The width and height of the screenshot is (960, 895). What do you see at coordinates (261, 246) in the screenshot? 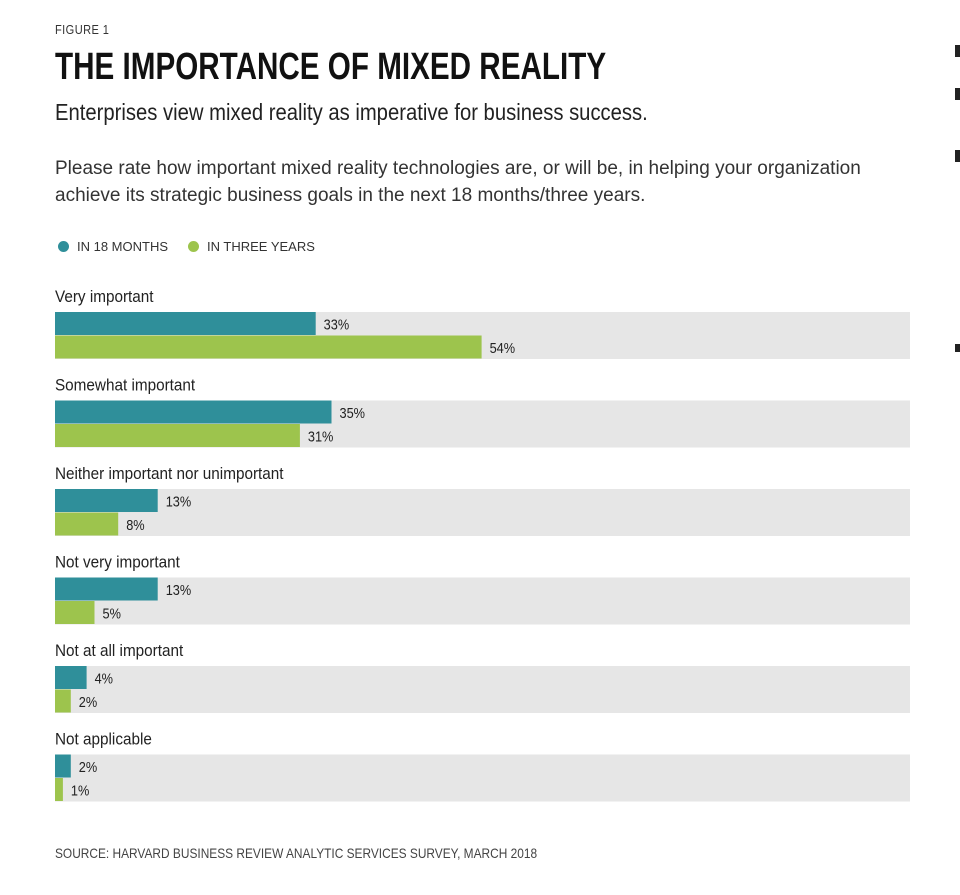
I see `legend-label-three-years: IN THREE YEARS` at bounding box center [261, 246].